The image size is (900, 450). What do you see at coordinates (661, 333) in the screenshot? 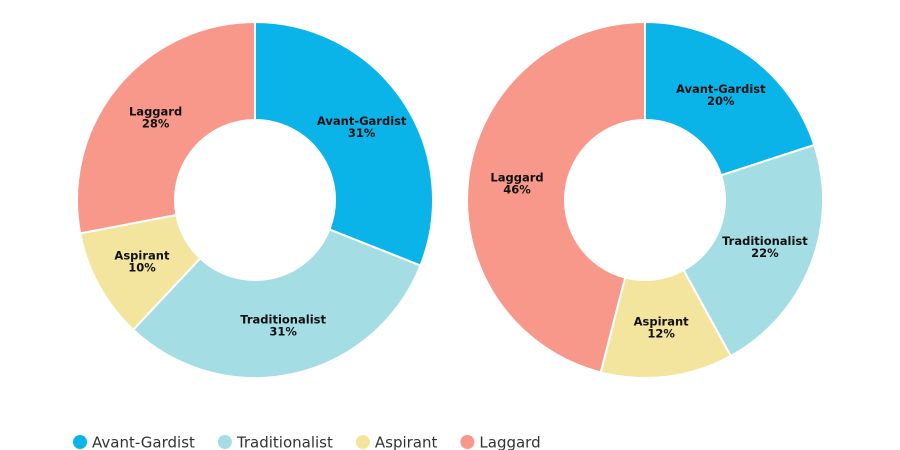
I see `slice-value: 12%` at bounding box center [661, 333].